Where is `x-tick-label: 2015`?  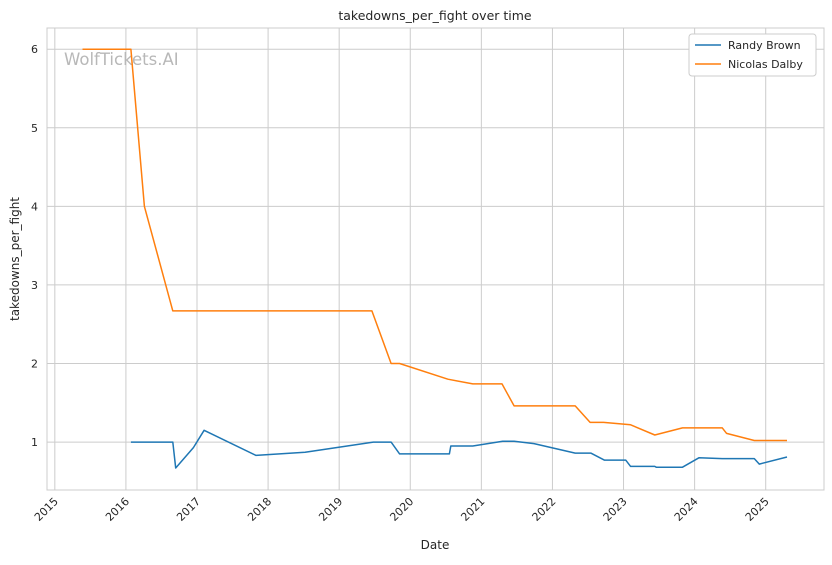
x-tick-label: 2015 is located at coordinates (46, 509).